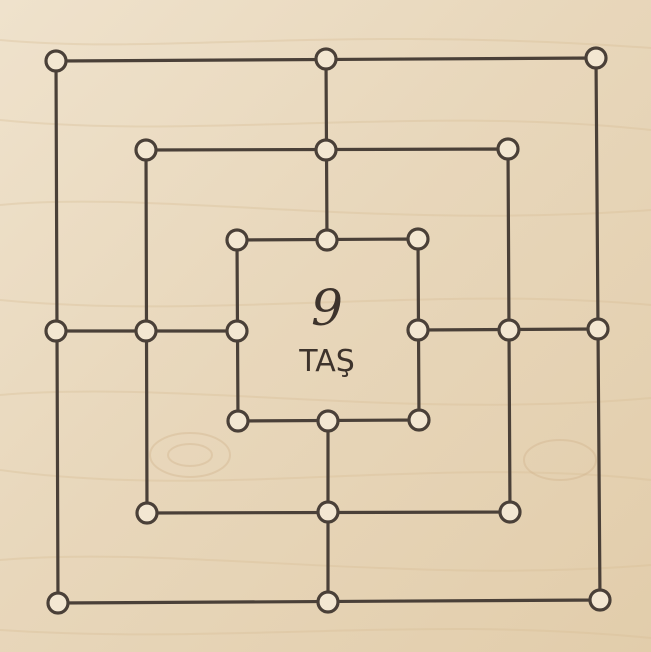 The height and width of the screenshot is (652, 651). Describe the element at coordinates (418, 330) in the screenshot. I see `point-inner-middle-right` at that location.